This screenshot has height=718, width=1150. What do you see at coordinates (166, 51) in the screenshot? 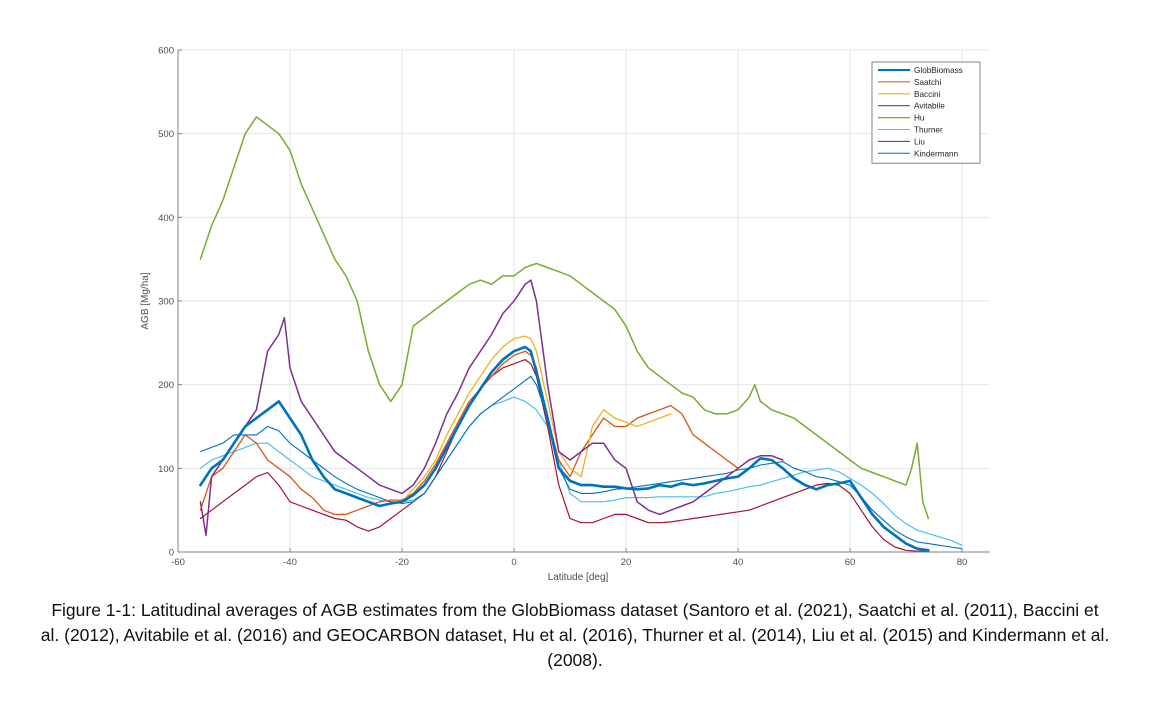
I see `y-tick-label: 600` at bounding box center [166, 51].